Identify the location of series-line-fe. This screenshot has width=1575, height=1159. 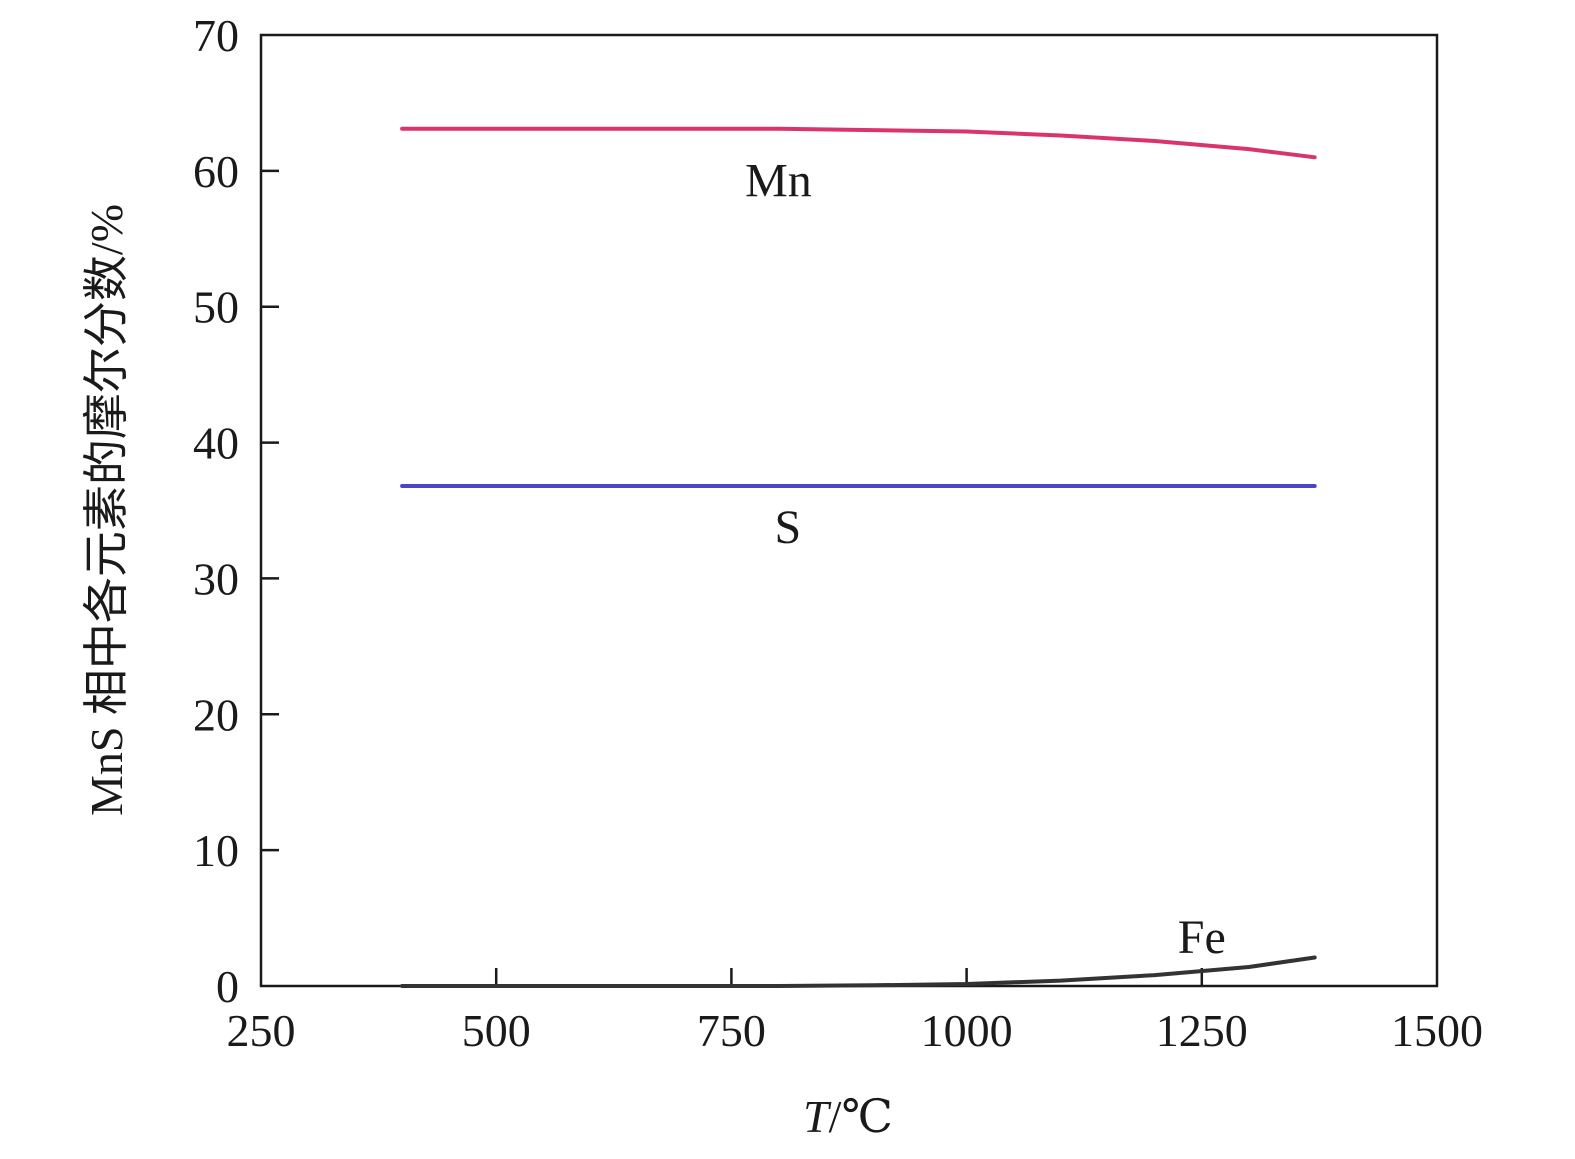
(858, 971).